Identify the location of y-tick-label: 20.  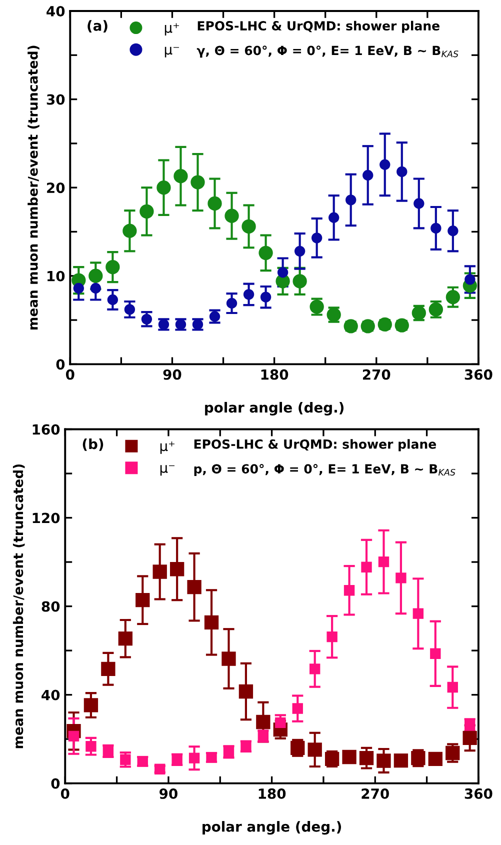
(56, 188).